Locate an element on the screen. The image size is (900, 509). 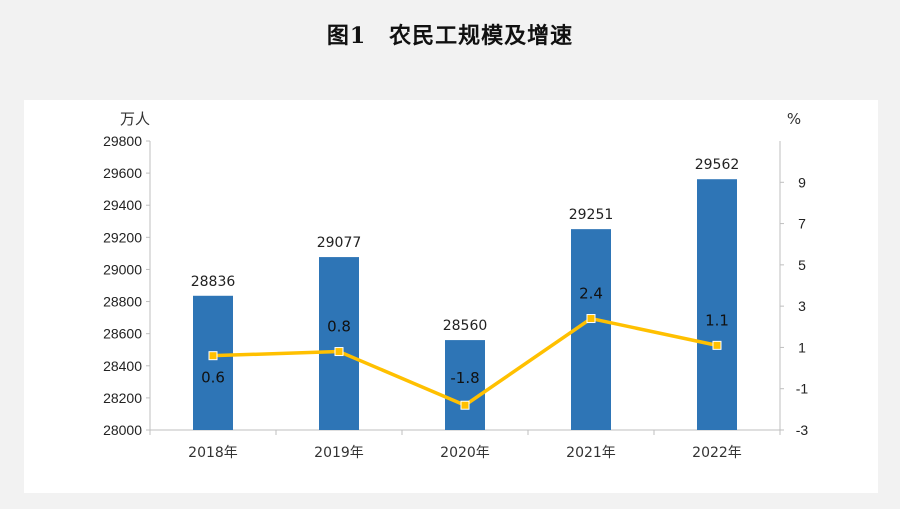
x-tick-label: 2021年 is located at coordinates (591, 453).